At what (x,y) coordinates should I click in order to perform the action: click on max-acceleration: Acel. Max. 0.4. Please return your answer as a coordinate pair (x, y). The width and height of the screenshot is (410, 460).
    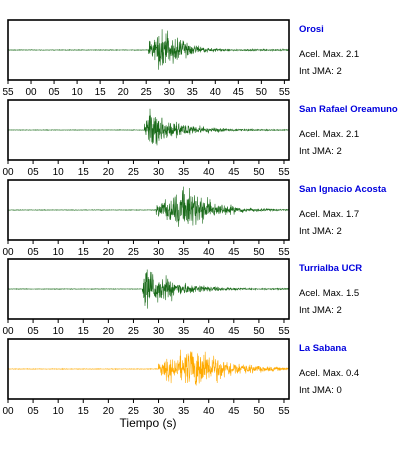
    Looking at the image, I should click on (329, 373).